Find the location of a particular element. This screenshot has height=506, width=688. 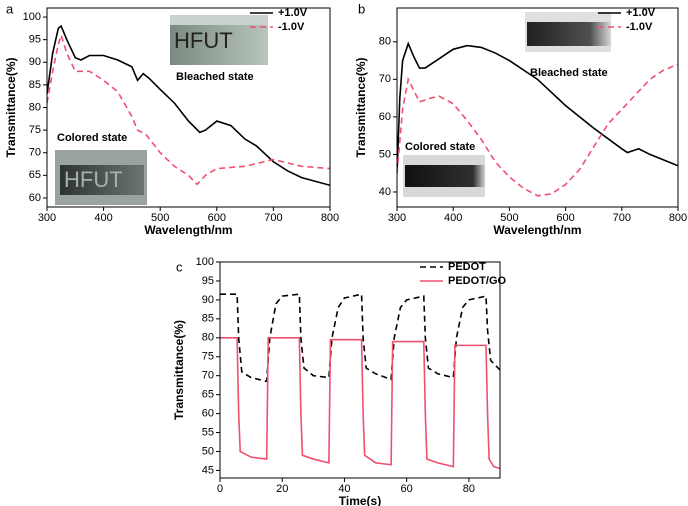

y-tick-label: 45 is located at coordinates (208, 470).